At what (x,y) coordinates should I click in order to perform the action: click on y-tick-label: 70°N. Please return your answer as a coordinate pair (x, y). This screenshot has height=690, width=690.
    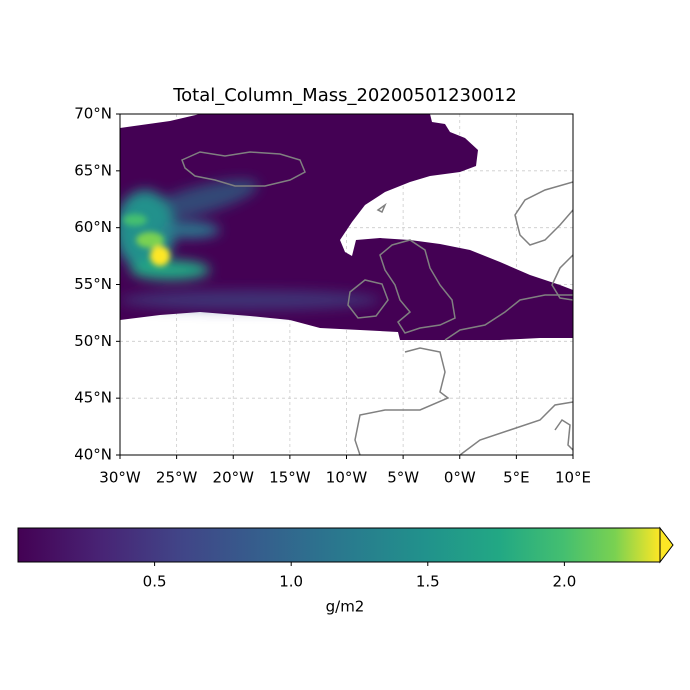
    Looking at the image, I should click on (93, 114).